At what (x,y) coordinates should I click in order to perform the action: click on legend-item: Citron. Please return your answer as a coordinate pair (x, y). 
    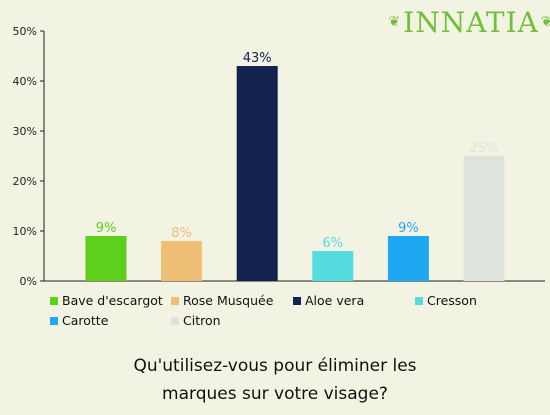
    Looking at the image, I should click on (196, 320).